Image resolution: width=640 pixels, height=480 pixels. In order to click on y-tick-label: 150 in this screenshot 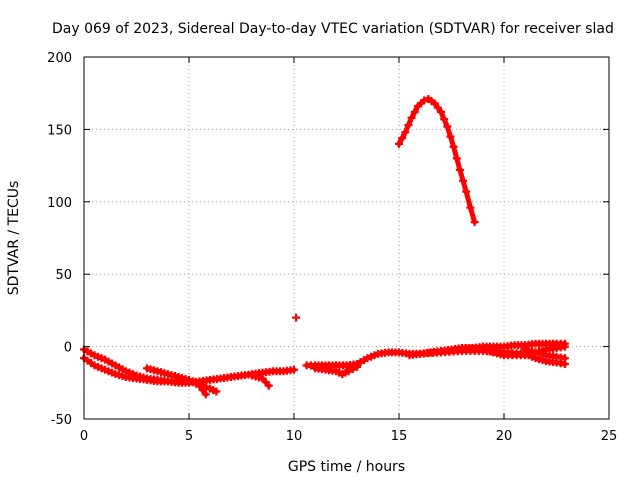, I will do `click(59, 130)`.